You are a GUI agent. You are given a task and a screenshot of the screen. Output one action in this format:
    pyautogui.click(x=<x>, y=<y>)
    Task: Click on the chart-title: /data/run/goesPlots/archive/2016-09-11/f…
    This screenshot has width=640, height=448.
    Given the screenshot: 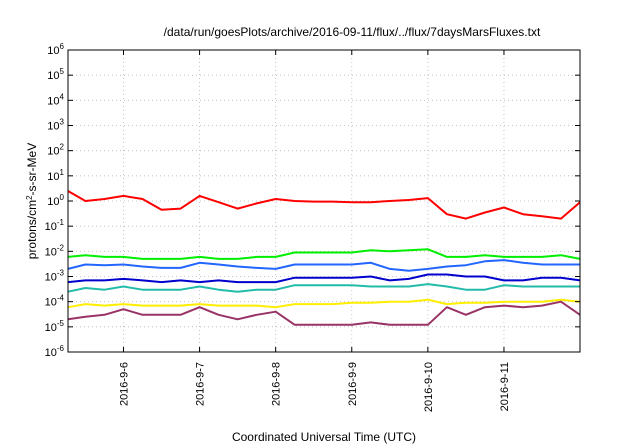 What is the action you would take?
    pyautogui.click(x=352, y=32)
    